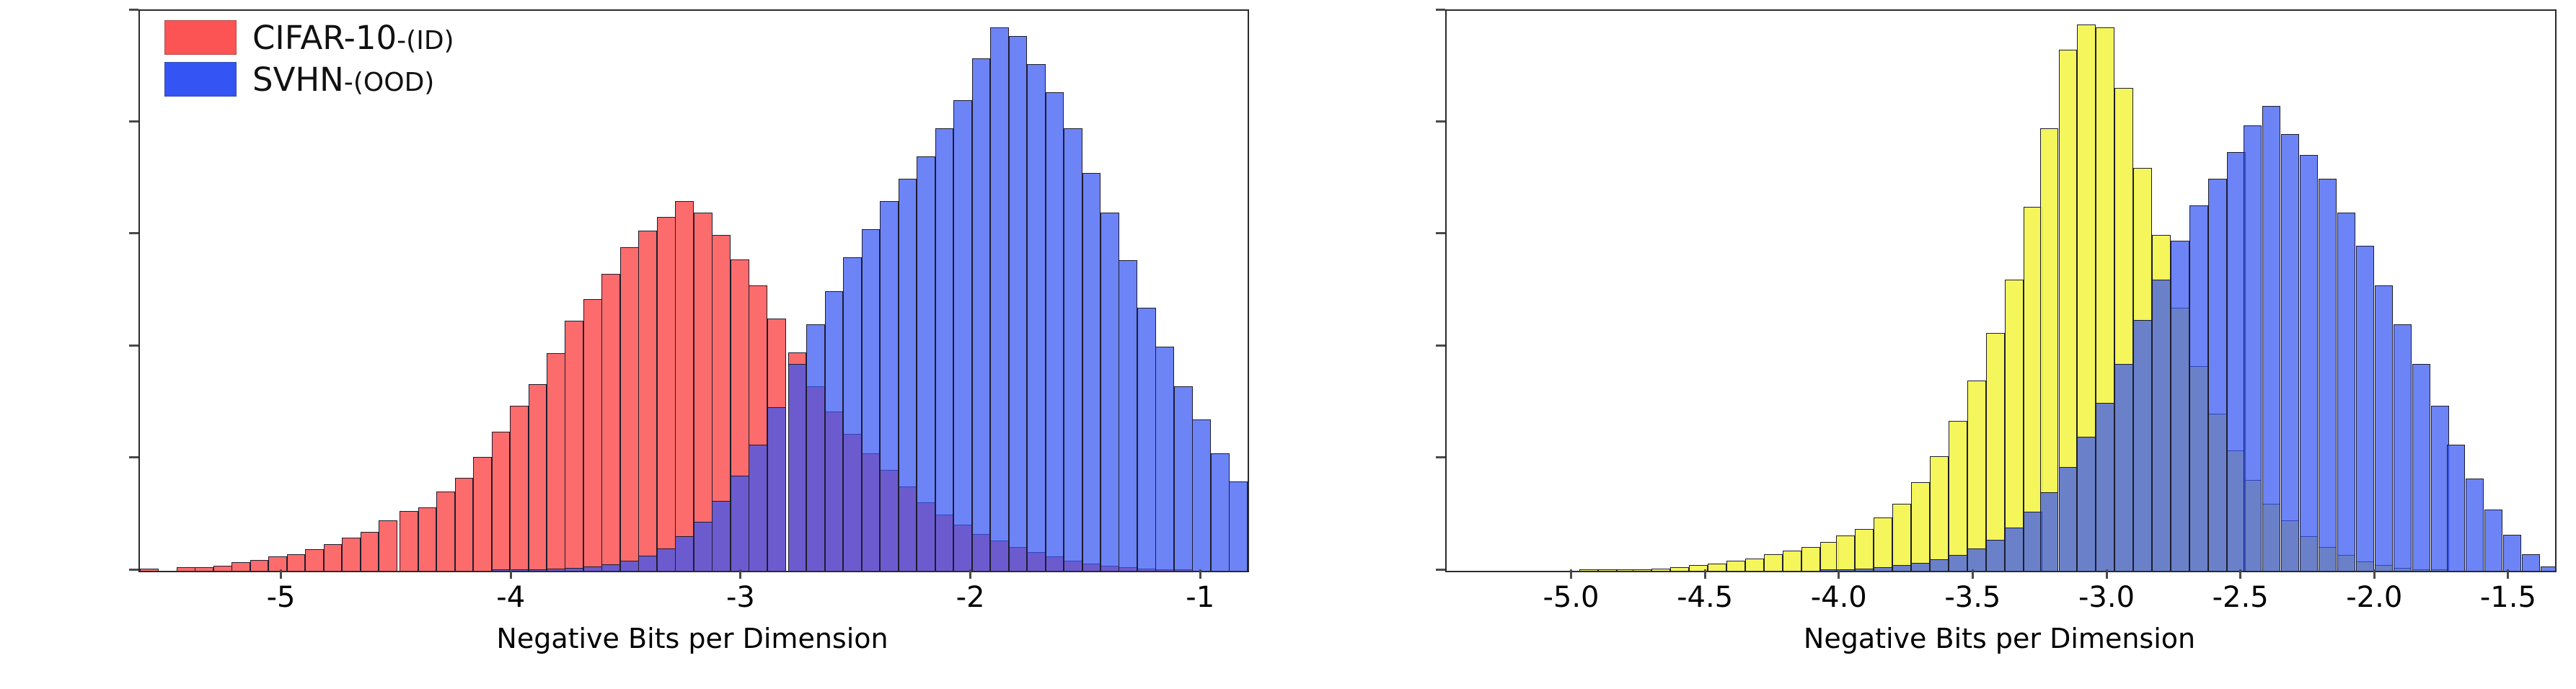  Describe the element at coordinates (1200, 597) in the screenshot. I see `x-axis-tick-label: -1` at that location.